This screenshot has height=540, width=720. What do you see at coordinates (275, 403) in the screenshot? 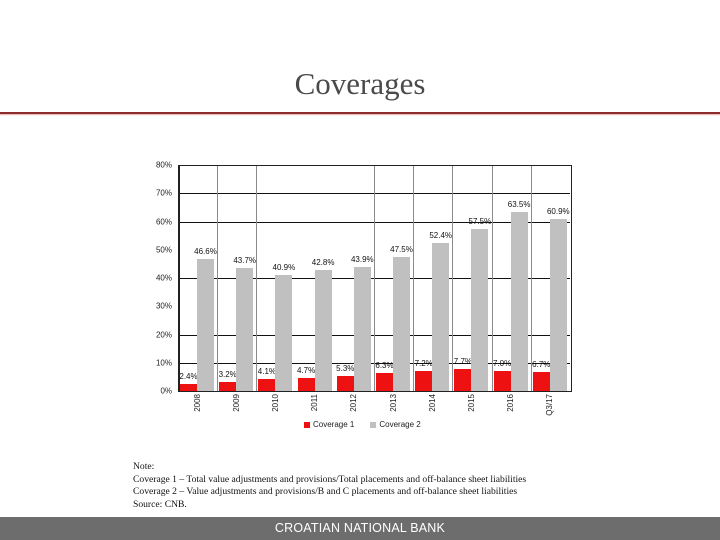
I see `x-tick-label: 2010` at bounding box center [275, 403].